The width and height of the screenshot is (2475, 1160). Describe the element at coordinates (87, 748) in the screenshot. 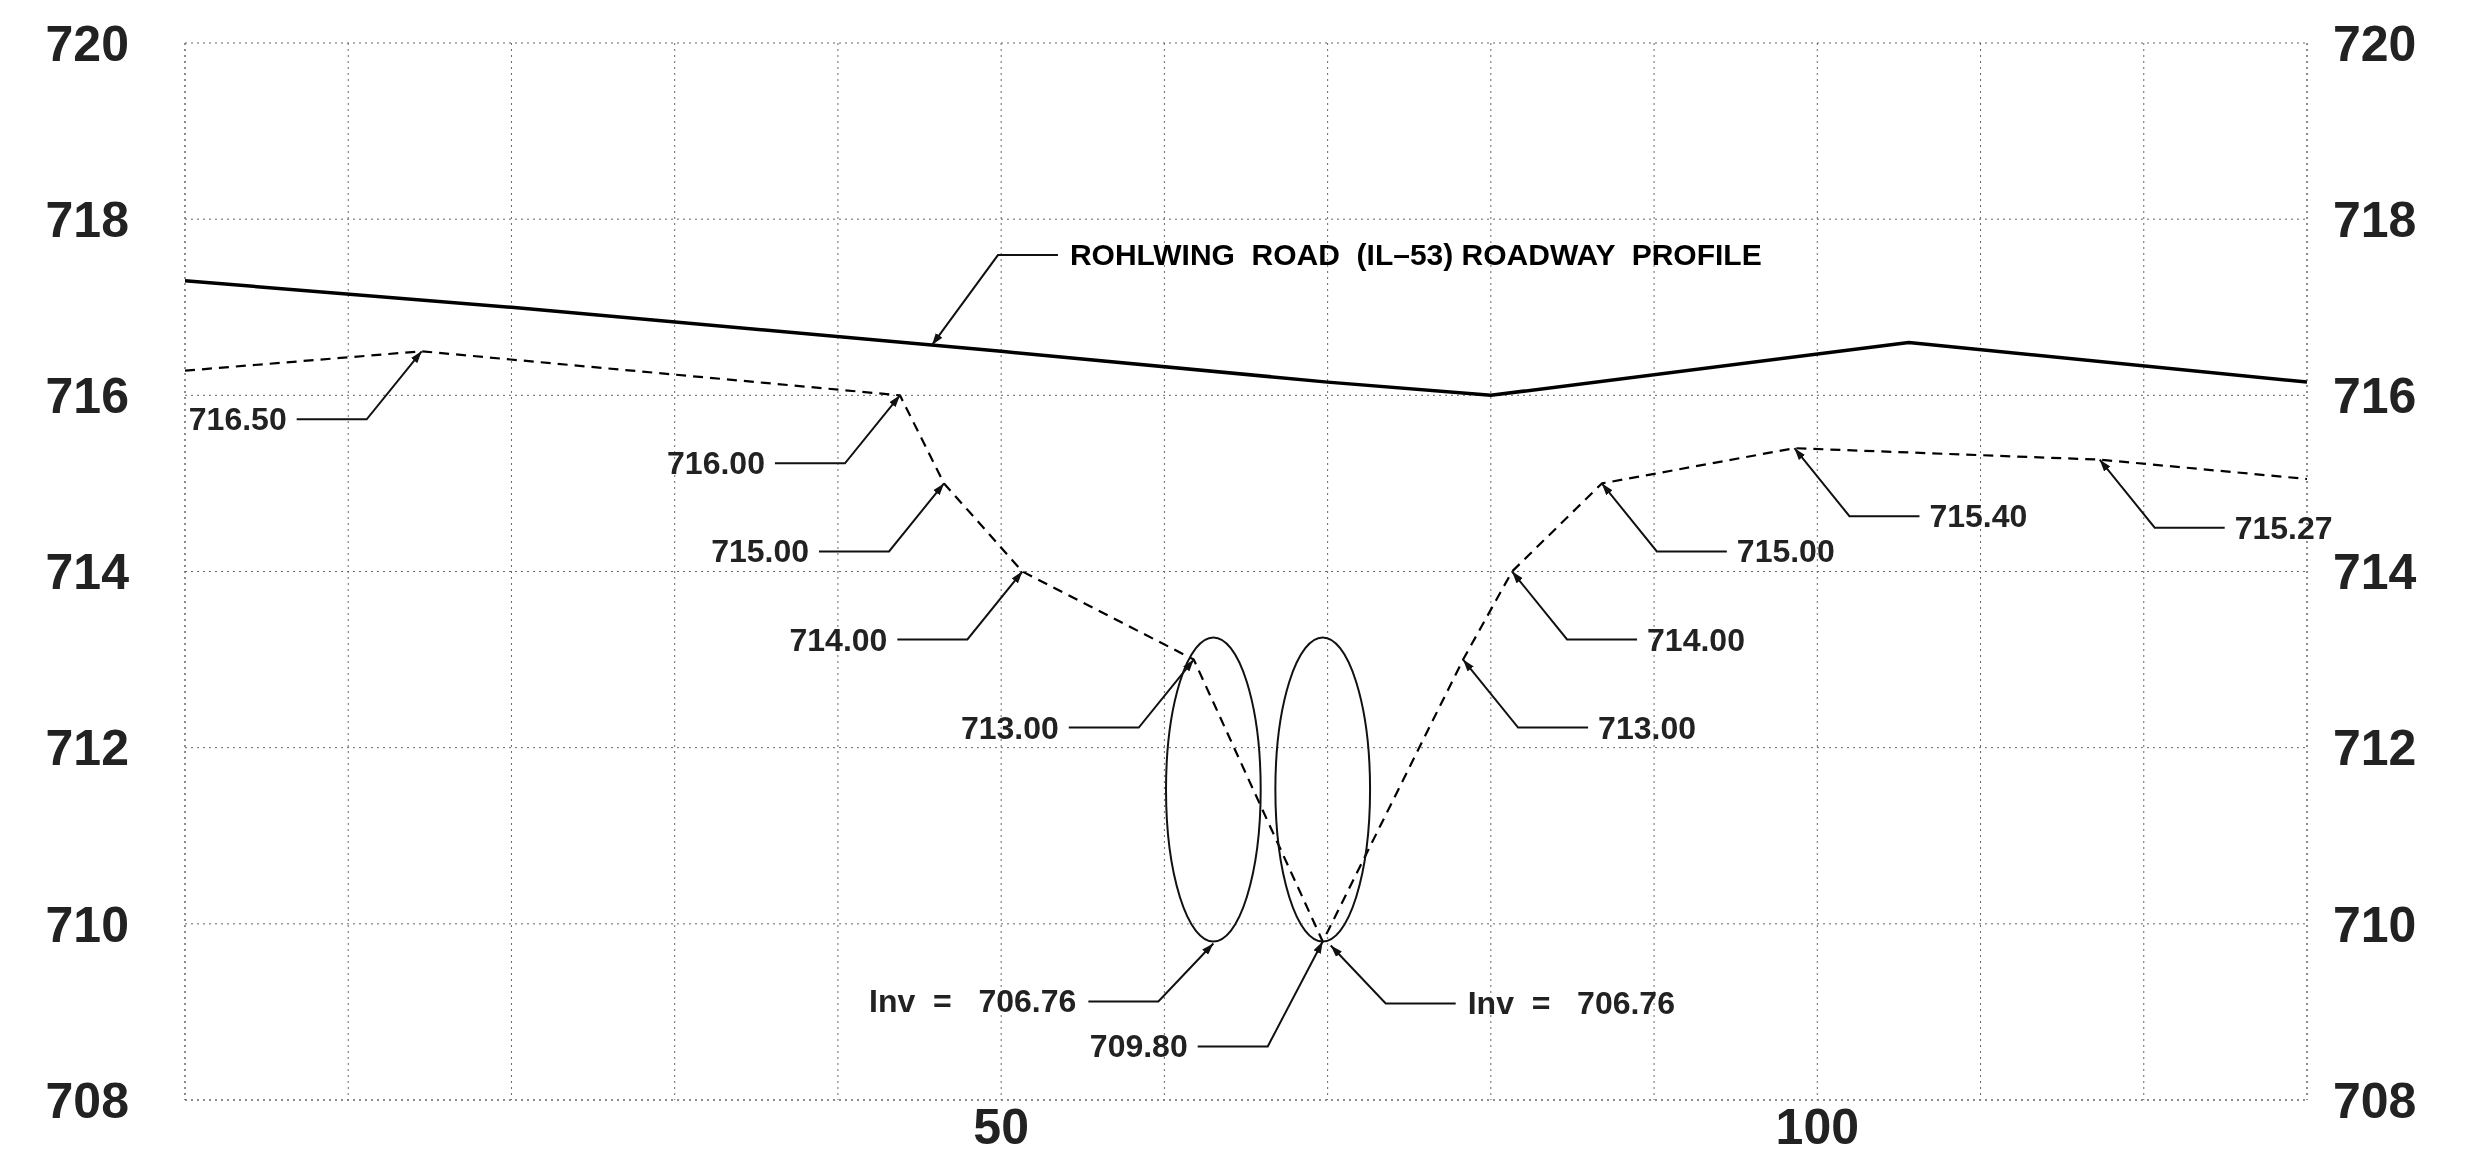

I see `y-tick-label: 712` at that location.